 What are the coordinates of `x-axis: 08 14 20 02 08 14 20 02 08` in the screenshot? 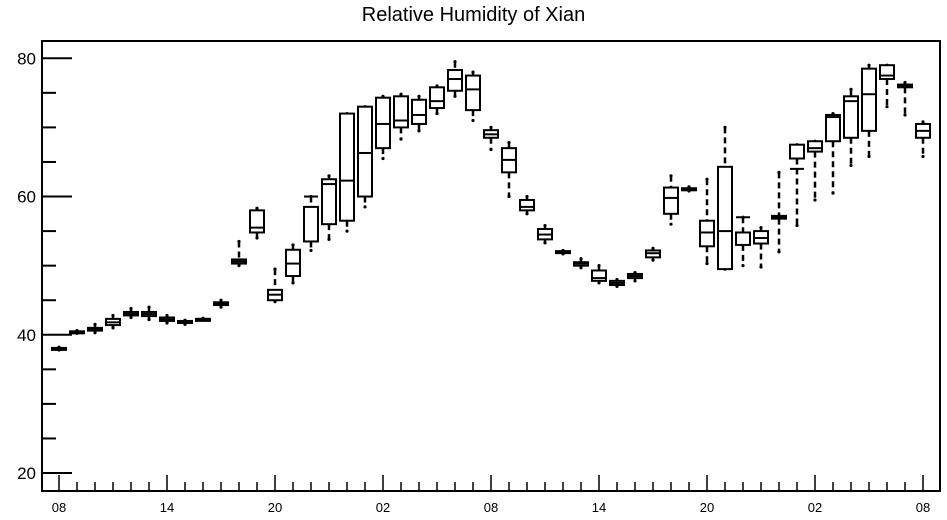 It's located at (491, 495).